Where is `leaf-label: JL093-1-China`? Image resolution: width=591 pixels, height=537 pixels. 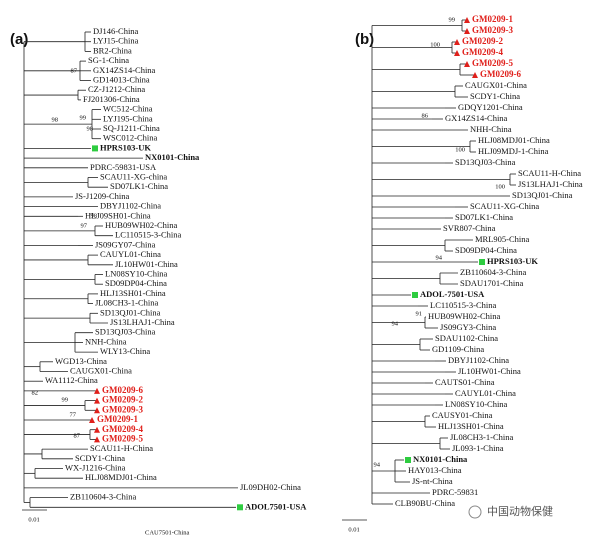
leaf-label: JL093-1-China is located at coordinates (478, 448).